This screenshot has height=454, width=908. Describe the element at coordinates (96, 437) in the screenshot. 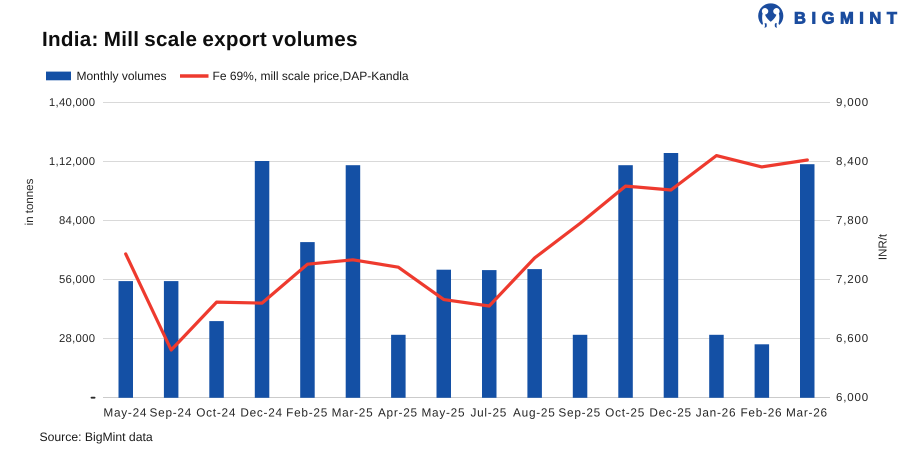

I see `svg-text: Source: BigMint data` at that location.